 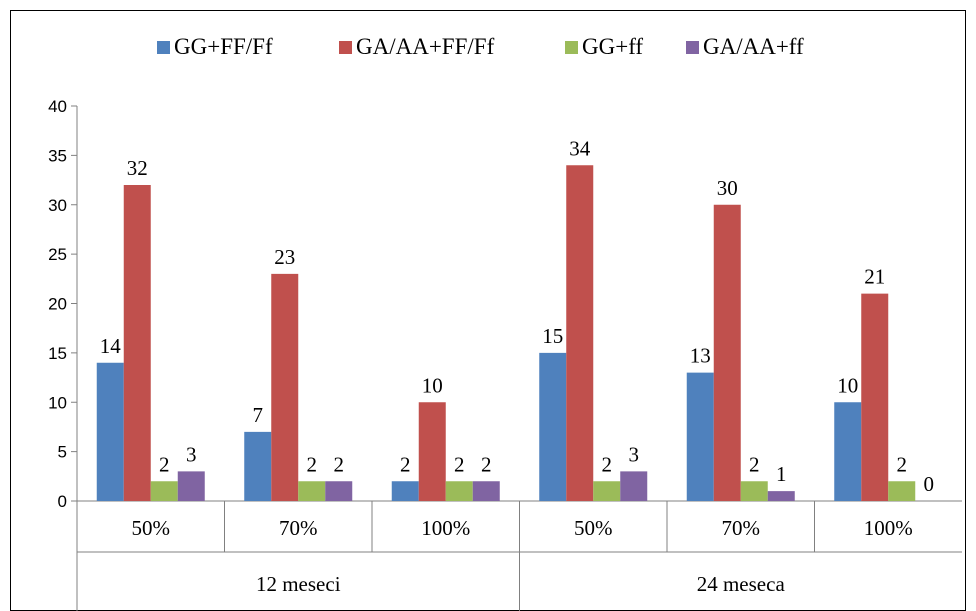 I want to click on legend-label: GA/AA+FF/Ff, so click(x=425, y=46).